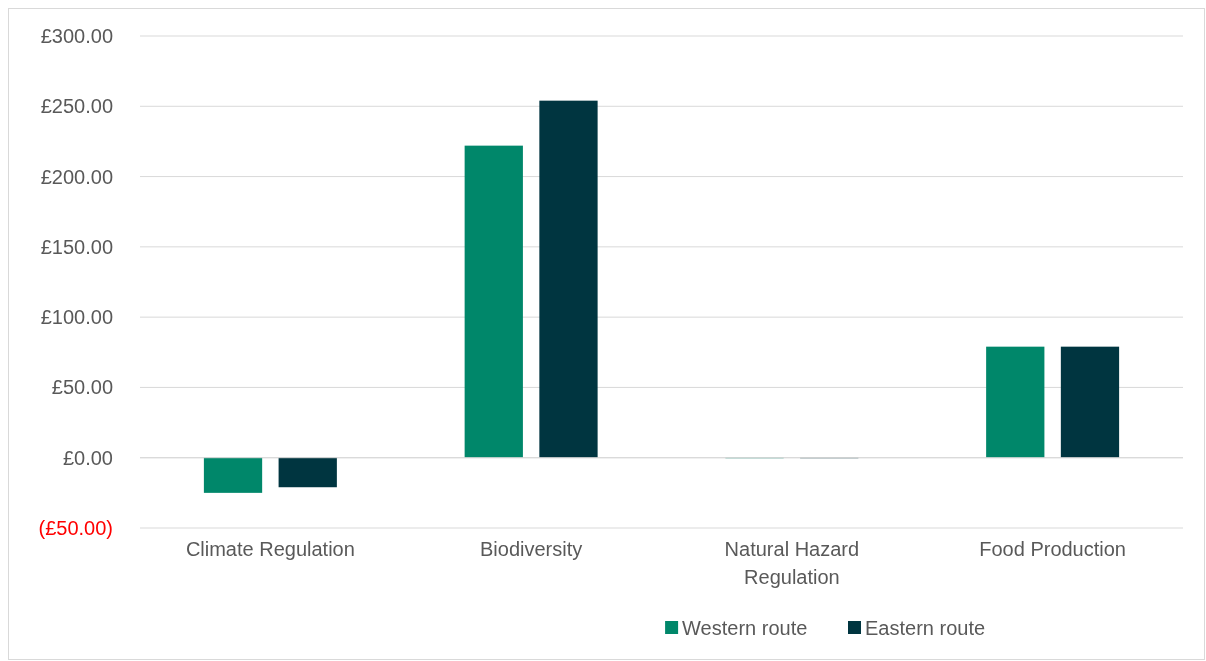 Image resolution: width=1206 pixels, height=661 pixels. What do you see at coordinates (76, 106) in the screenshot?
I see `y-tick-label: £250.00` at bounding box center [76, 106].